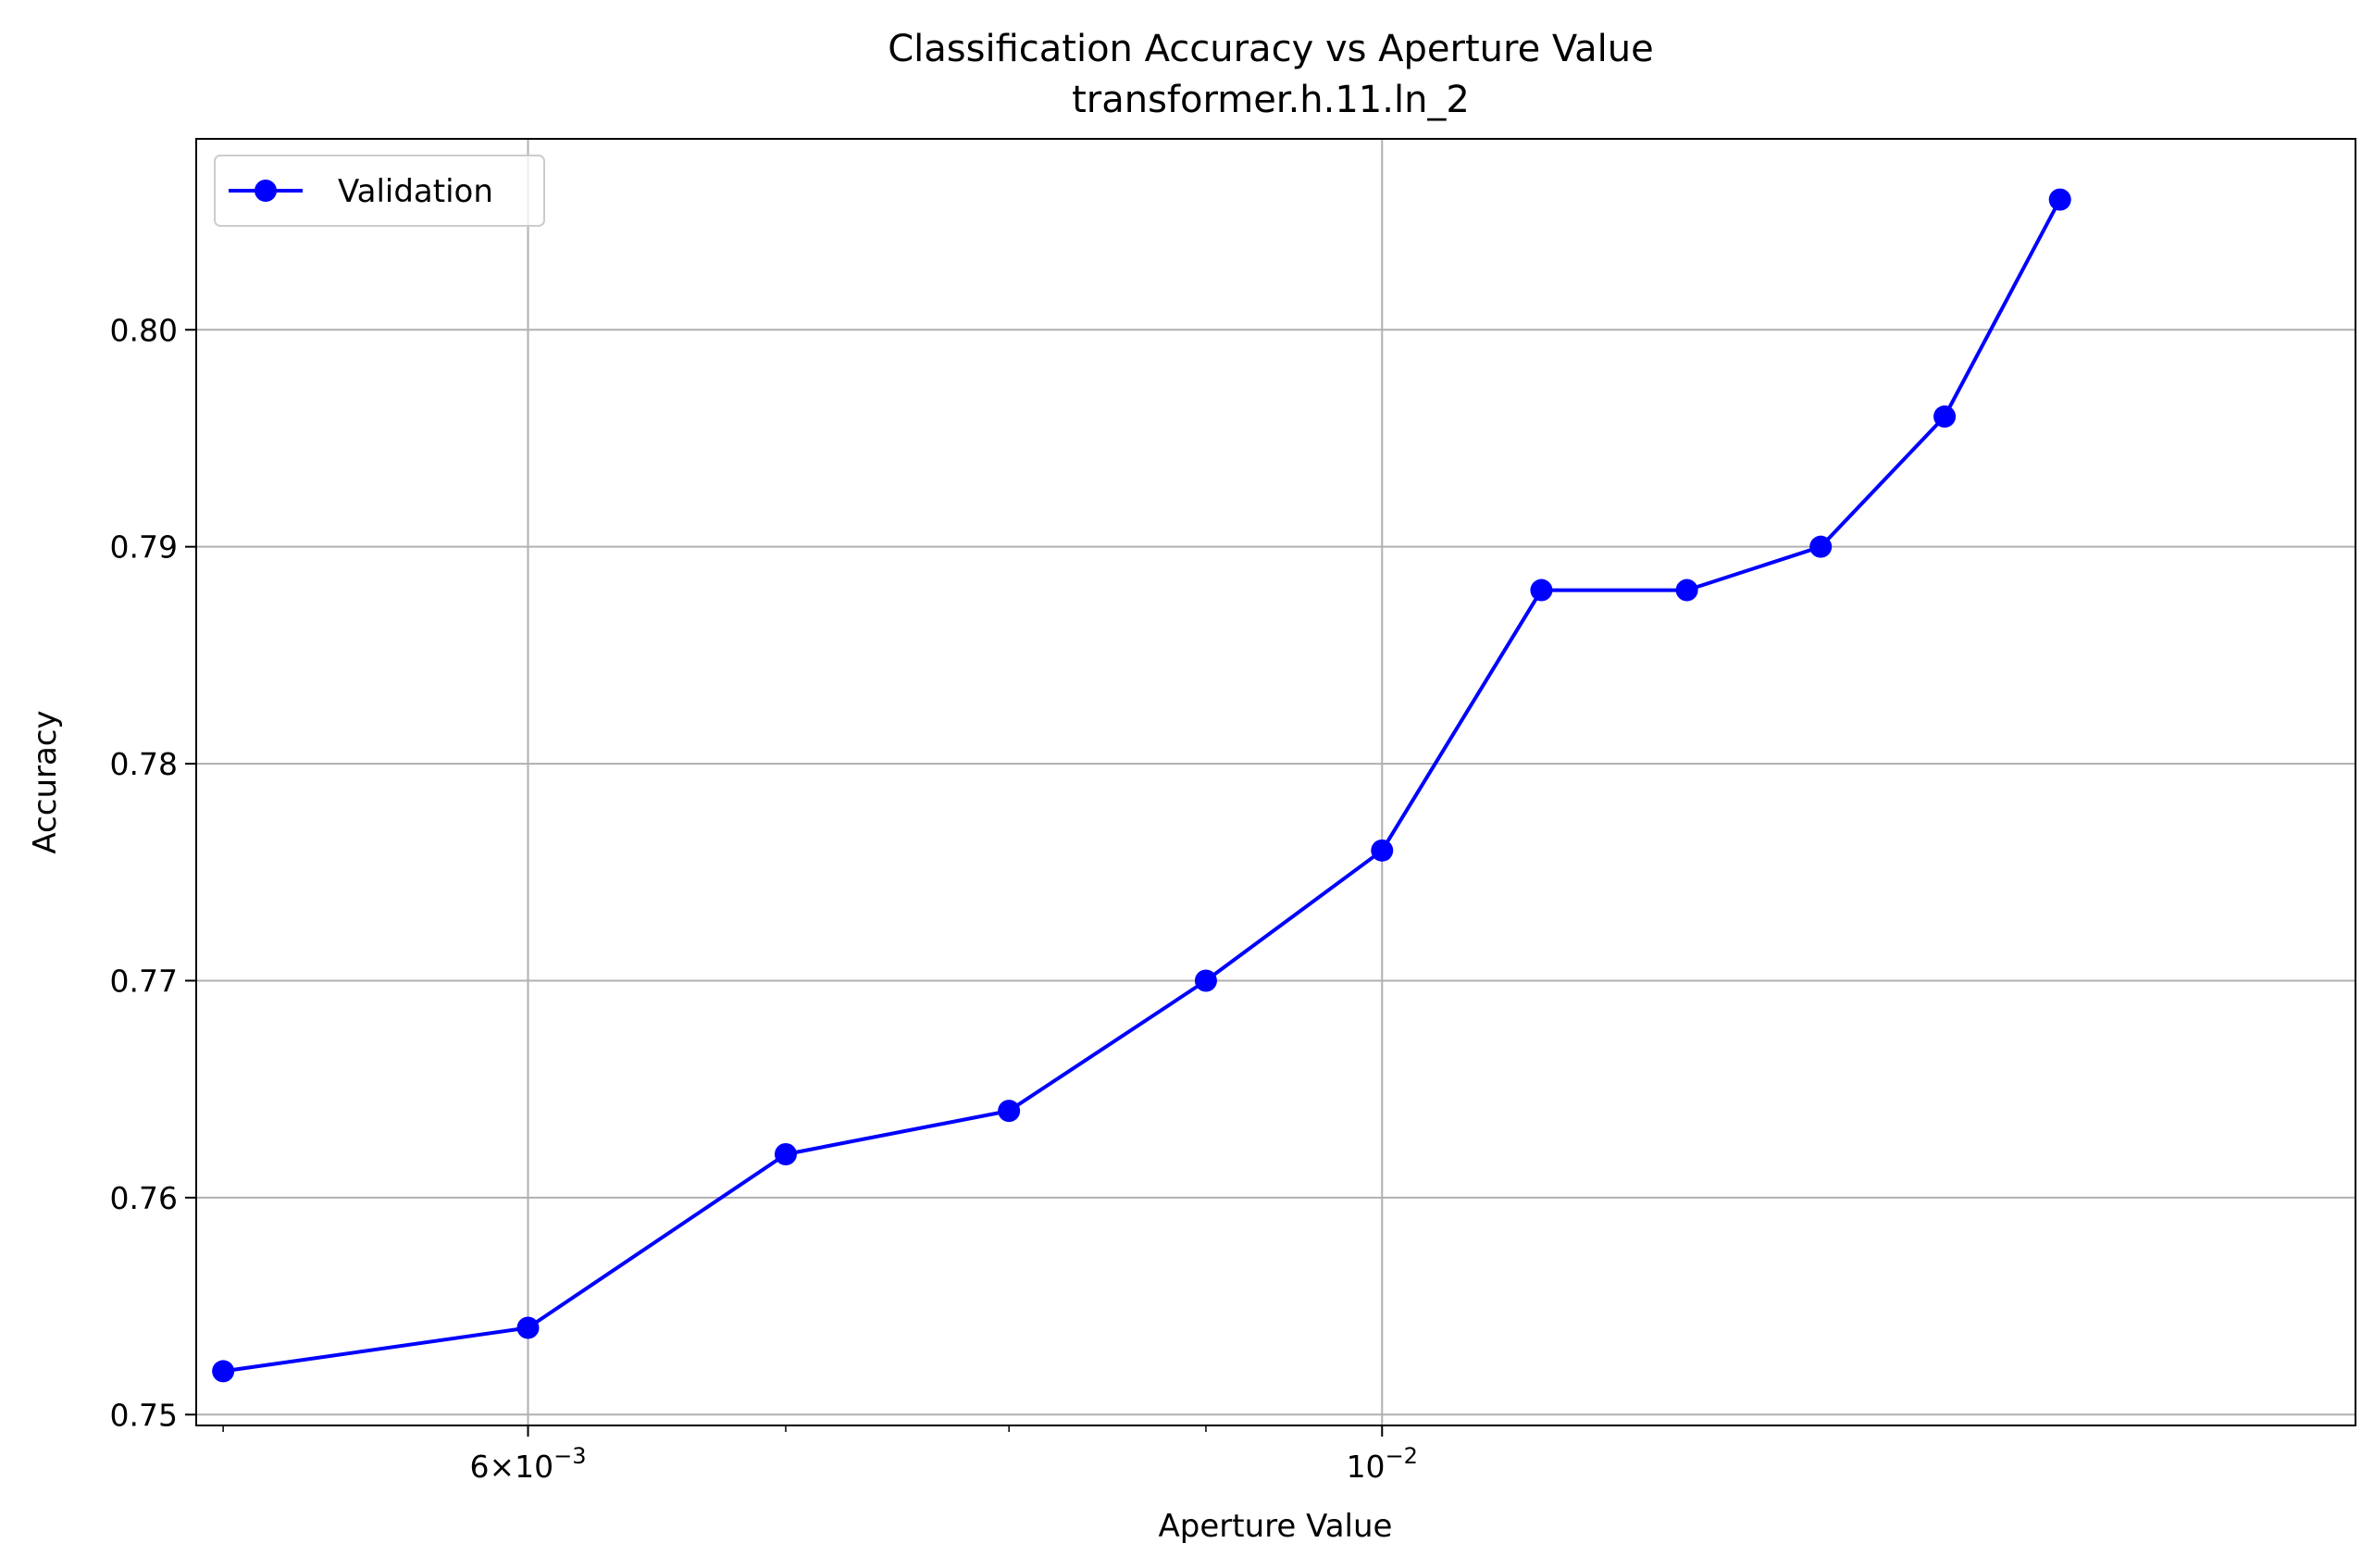  I want to click on chart-subtitle: transformer.h.11.ln_2, so click(1271, 100).